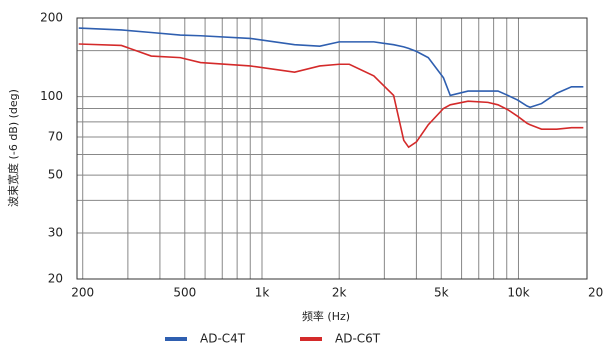 The height and width of the screenshot is (347, 603). What do you see at coordinates (326, 316) in the screenshot?
I see `x-axis-label: 频率 (Hz)` at bounding box center [326, 316].